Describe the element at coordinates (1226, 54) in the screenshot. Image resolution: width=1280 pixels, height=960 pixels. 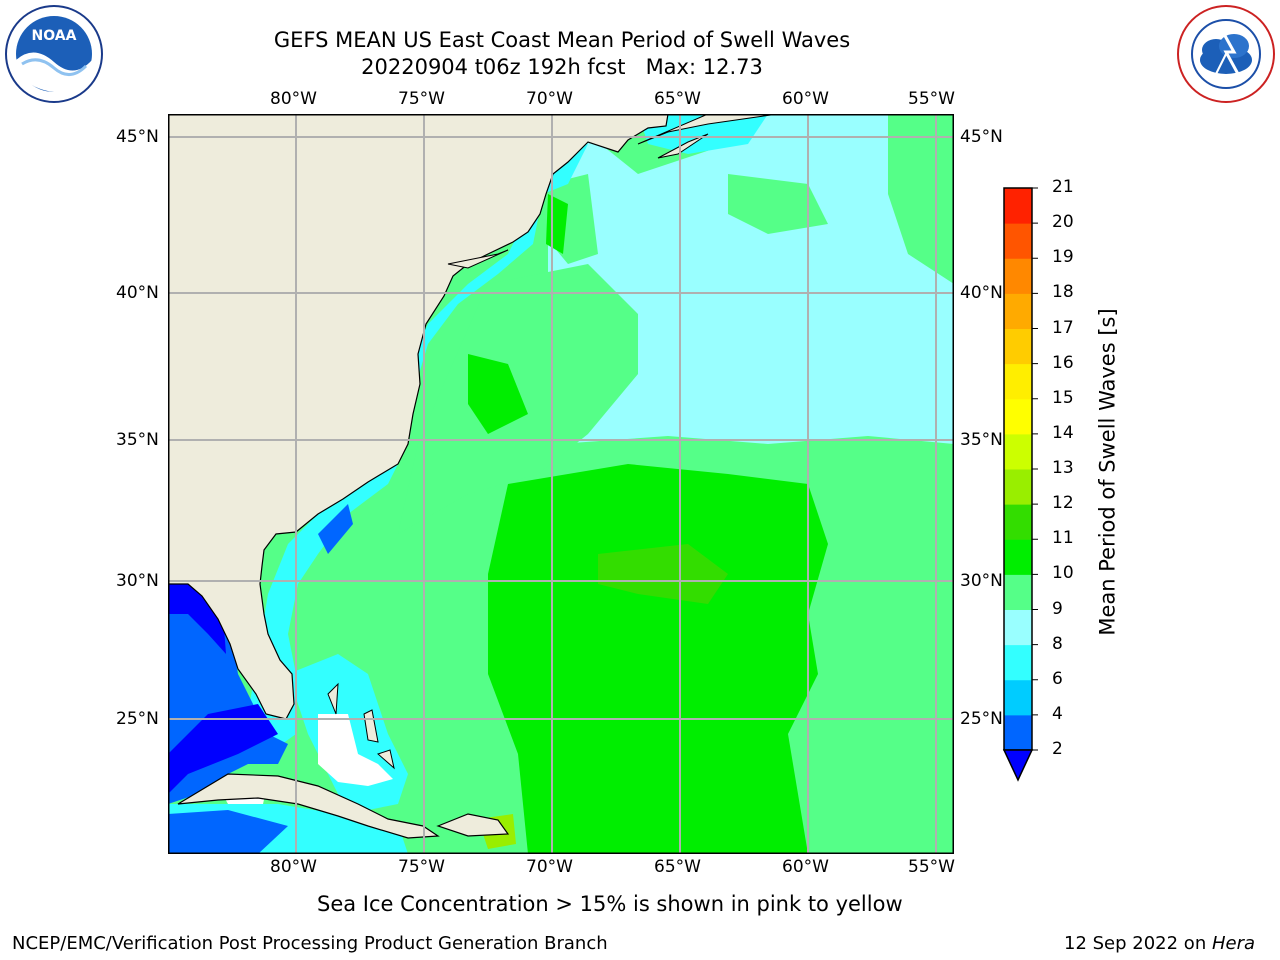
I see `national-weather-service-logo-icon` at that location.